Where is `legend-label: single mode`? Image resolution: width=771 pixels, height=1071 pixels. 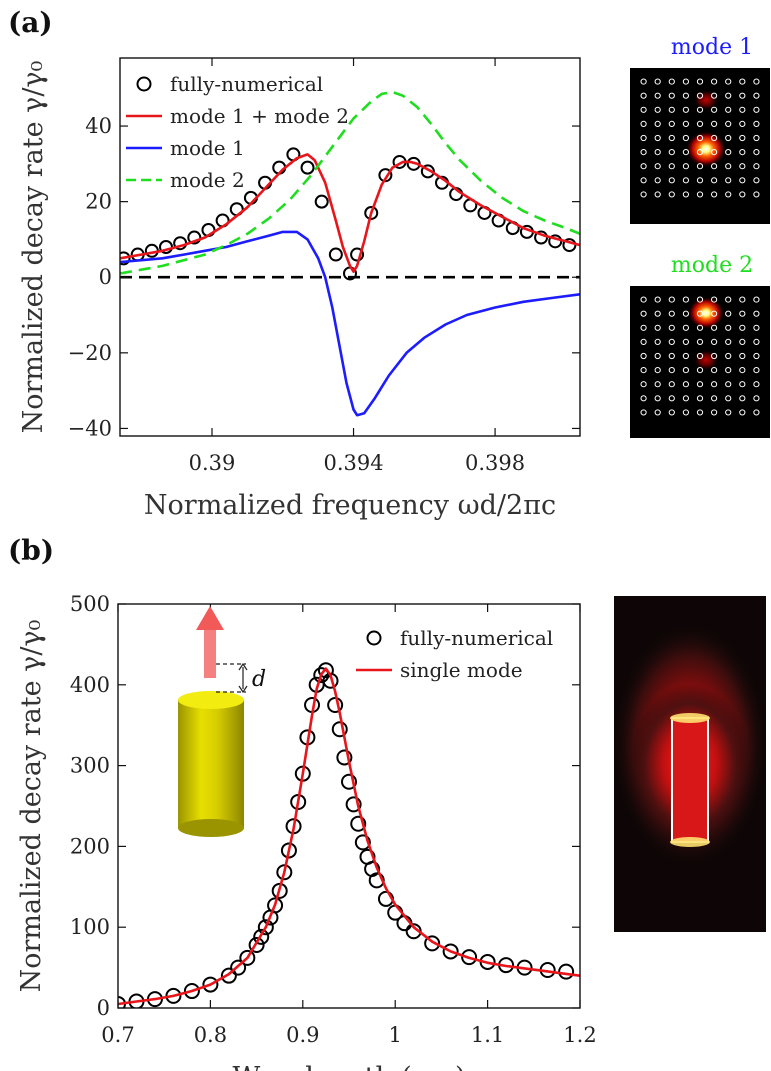 legend-label: single mode is located at coordinates (461, 670).